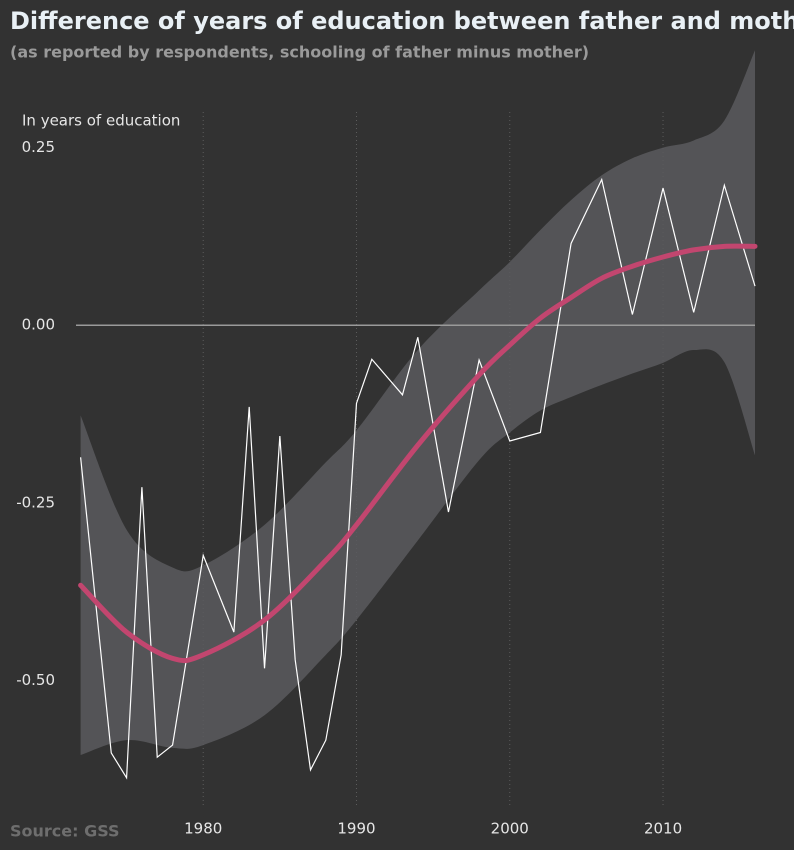 The image size is (794, 850). I want to click on y-tick-label: 0.25, so click(38, 147).